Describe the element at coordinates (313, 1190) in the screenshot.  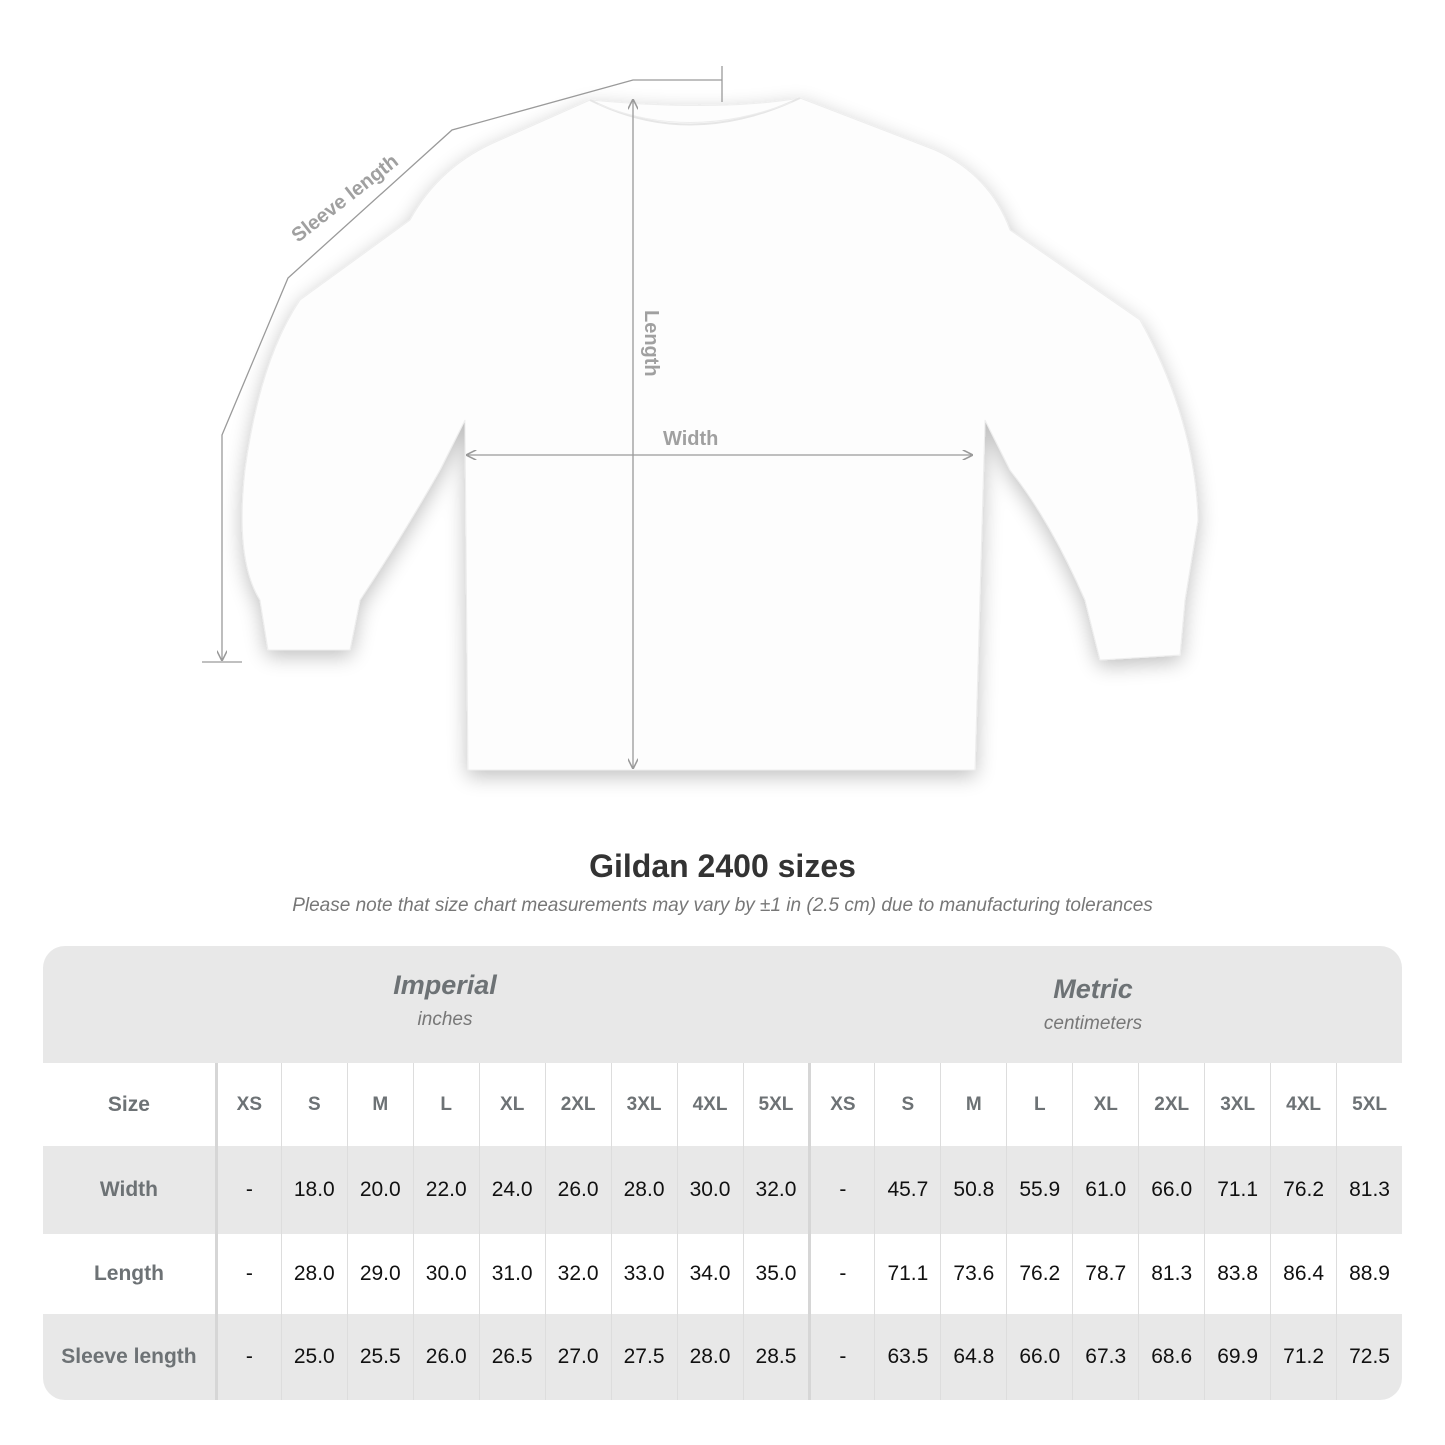
I see `imperial-value-cell: 18.0` at that location.